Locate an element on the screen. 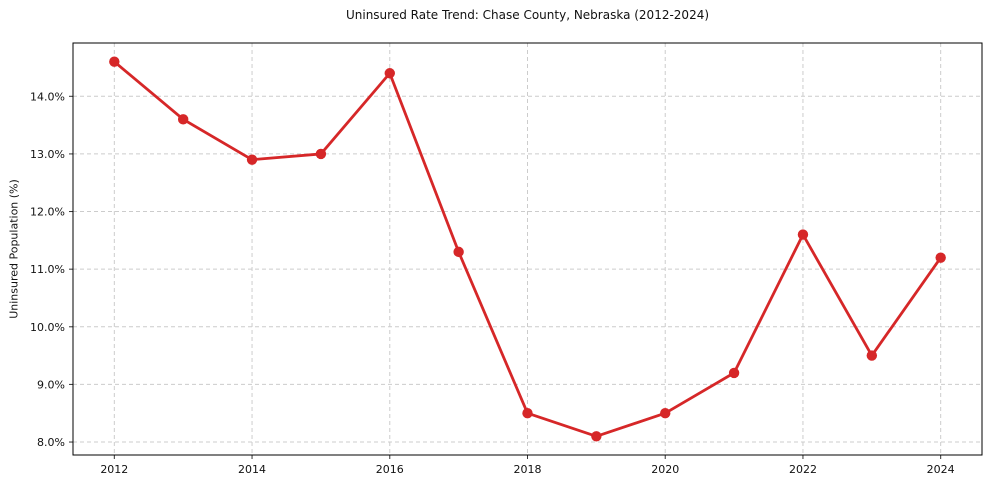  x-tick-label: 2024 is located at coordinates (941, 469).